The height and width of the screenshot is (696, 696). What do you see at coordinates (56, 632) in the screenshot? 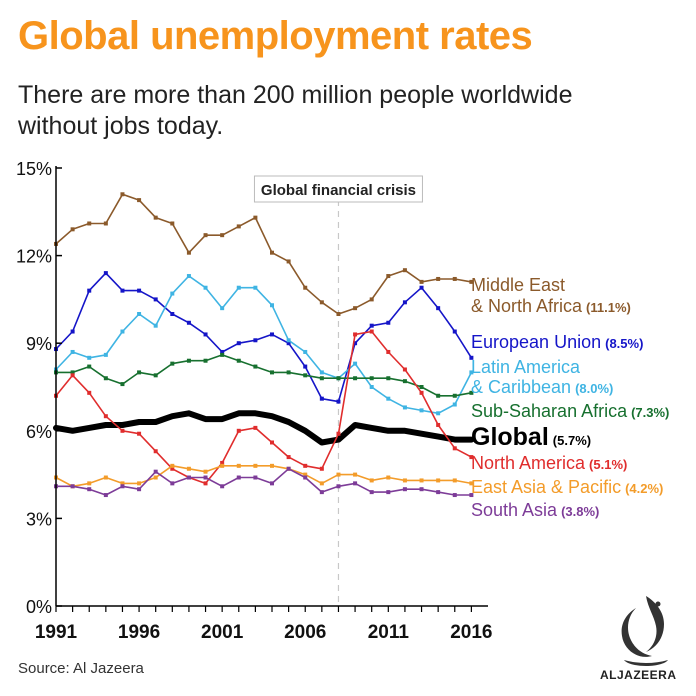
I see `x-tick-label: 1991` at bounding box center [56, 632].